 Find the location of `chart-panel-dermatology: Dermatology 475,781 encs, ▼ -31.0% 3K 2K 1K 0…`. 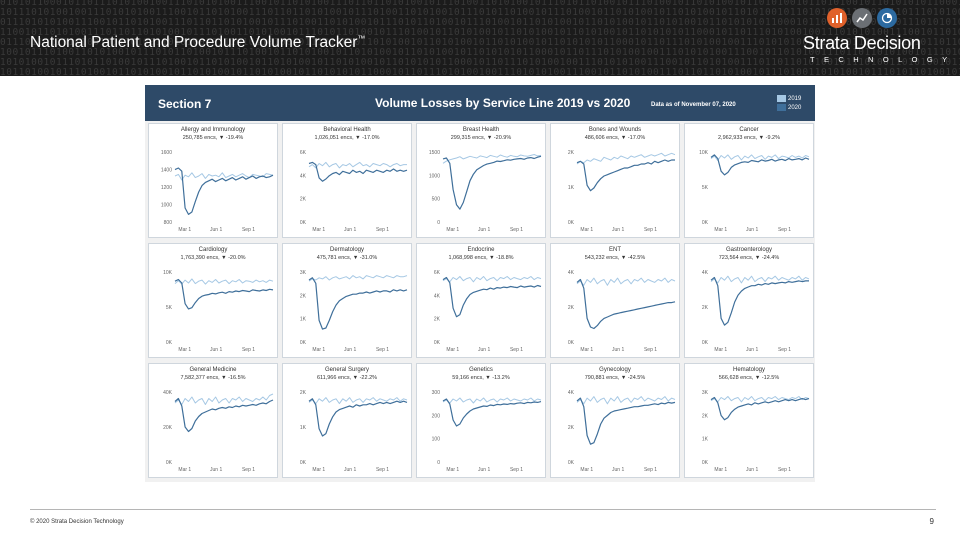

chart-panel-dermatology: Dermatology 475,781 encs, ▼ -31.0% 3K 2K 1K 0… is located at coordinates (347, 300).